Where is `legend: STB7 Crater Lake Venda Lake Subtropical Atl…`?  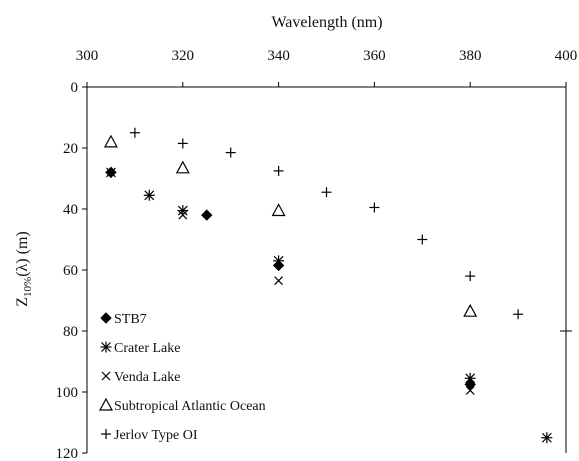
legend: STB7 Crater Lake Venda Lake Subtropical Atl… is located at coordinates (182, 377).